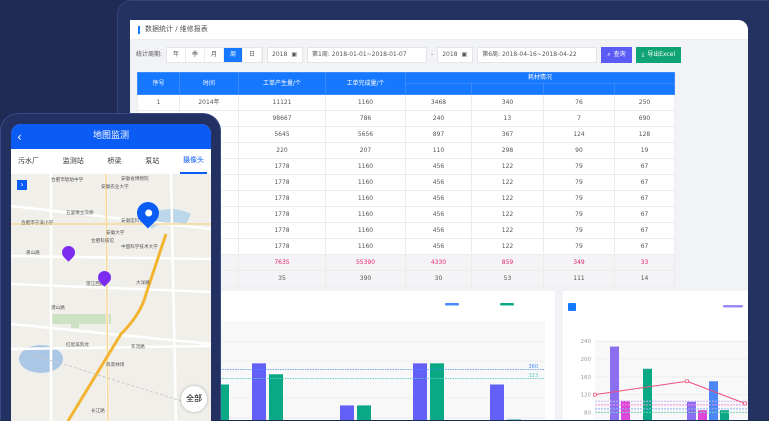 The image size is (769, 421). I want to click on end-week: 第6周: 2018-04-16~2018-04-22, so click(529, 55).